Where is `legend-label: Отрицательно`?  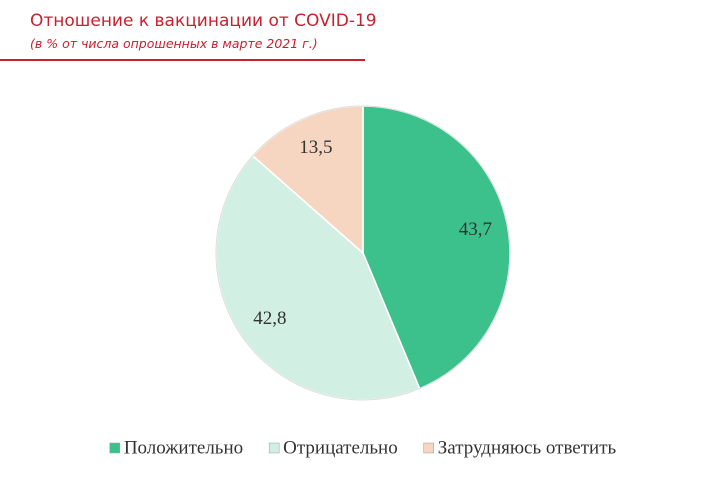
legend-label: Отрицательно is located at coordinates (340, 447).